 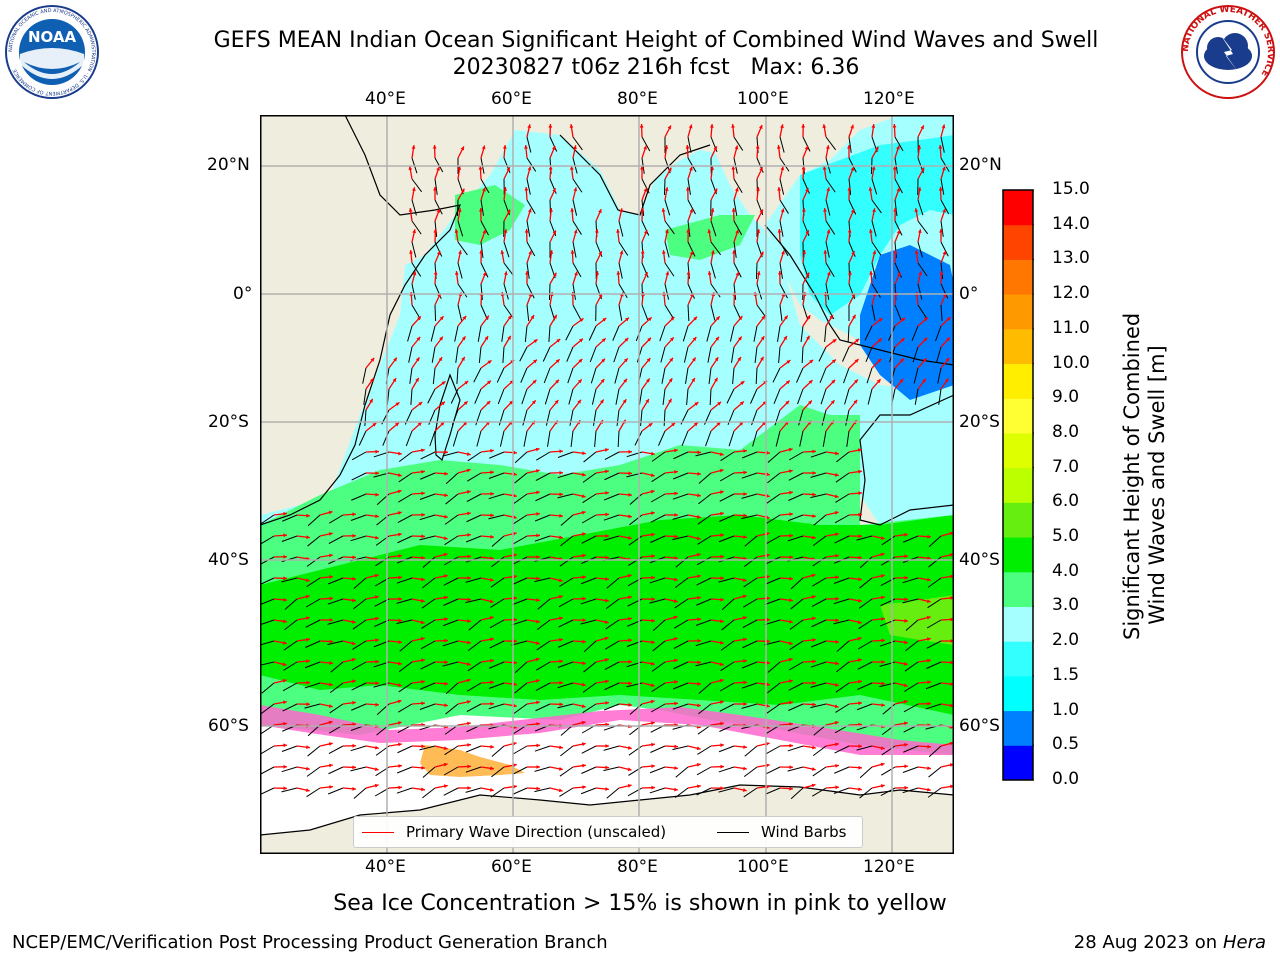 What do you see at coordinates (1066, 397) in the screenshot?
I see `colorbar-tick-label: 9.0` at bounding box center [1066, 397].